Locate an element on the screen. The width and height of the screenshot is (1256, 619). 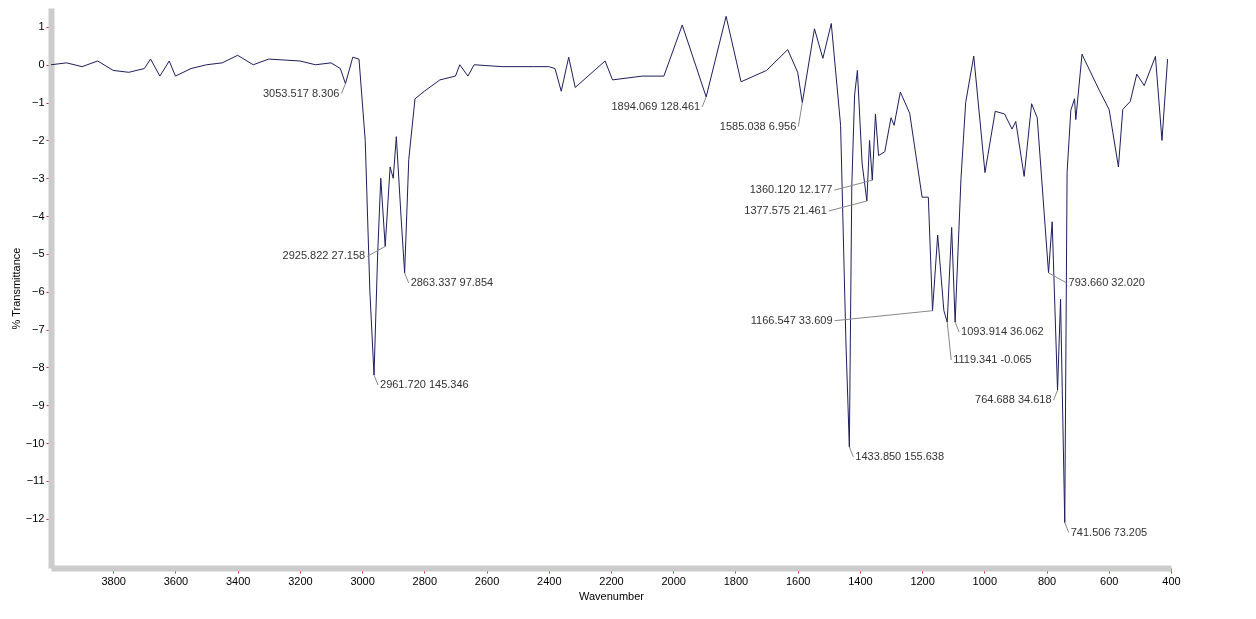
x-tick-label: 1200 is located at coordinates (922, 580).